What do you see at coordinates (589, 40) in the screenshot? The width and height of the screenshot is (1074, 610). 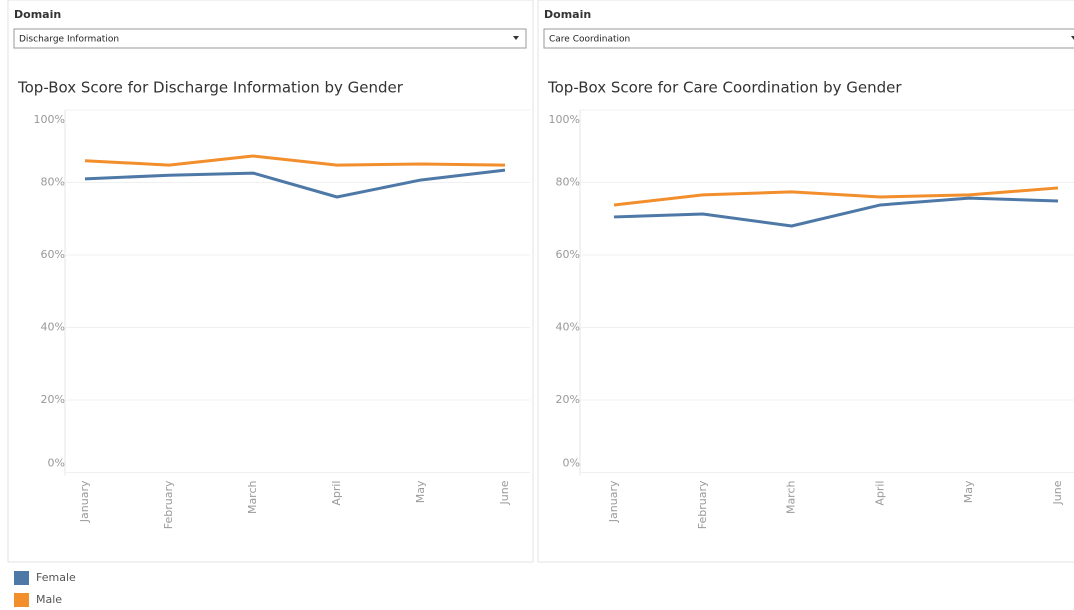 I see `dropdown-value: Care Coordination` at bounding box center [589, 40].